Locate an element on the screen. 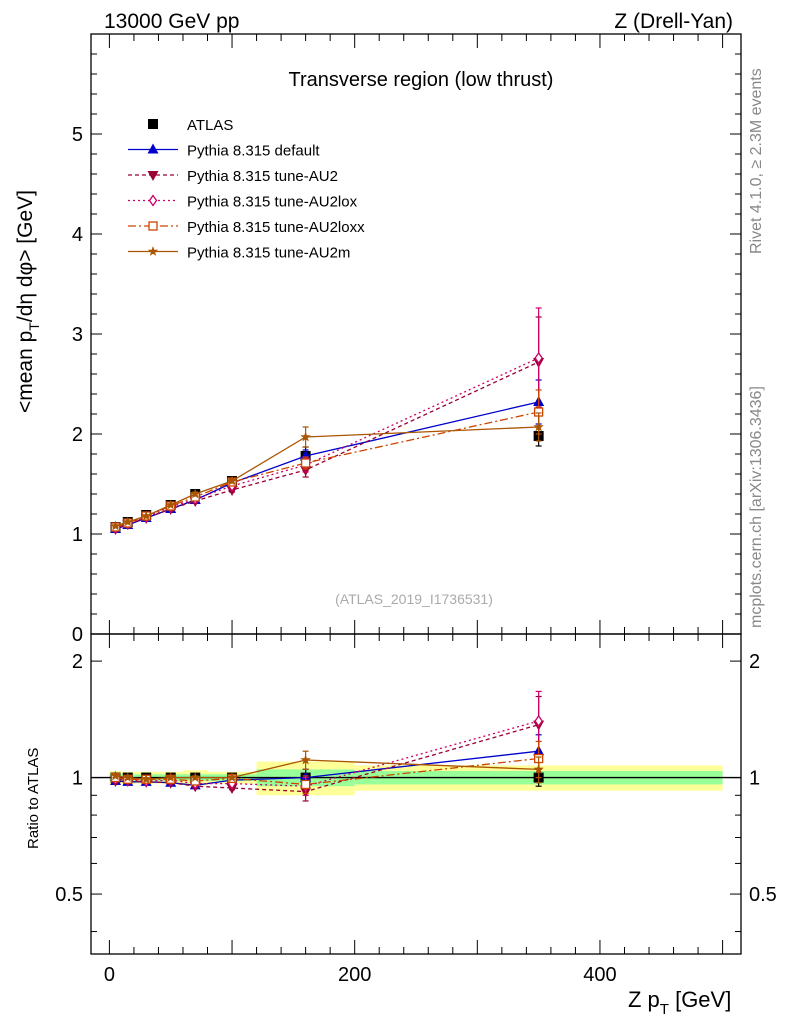  x-tick-label: 200 is located at coordinates (354, 975).